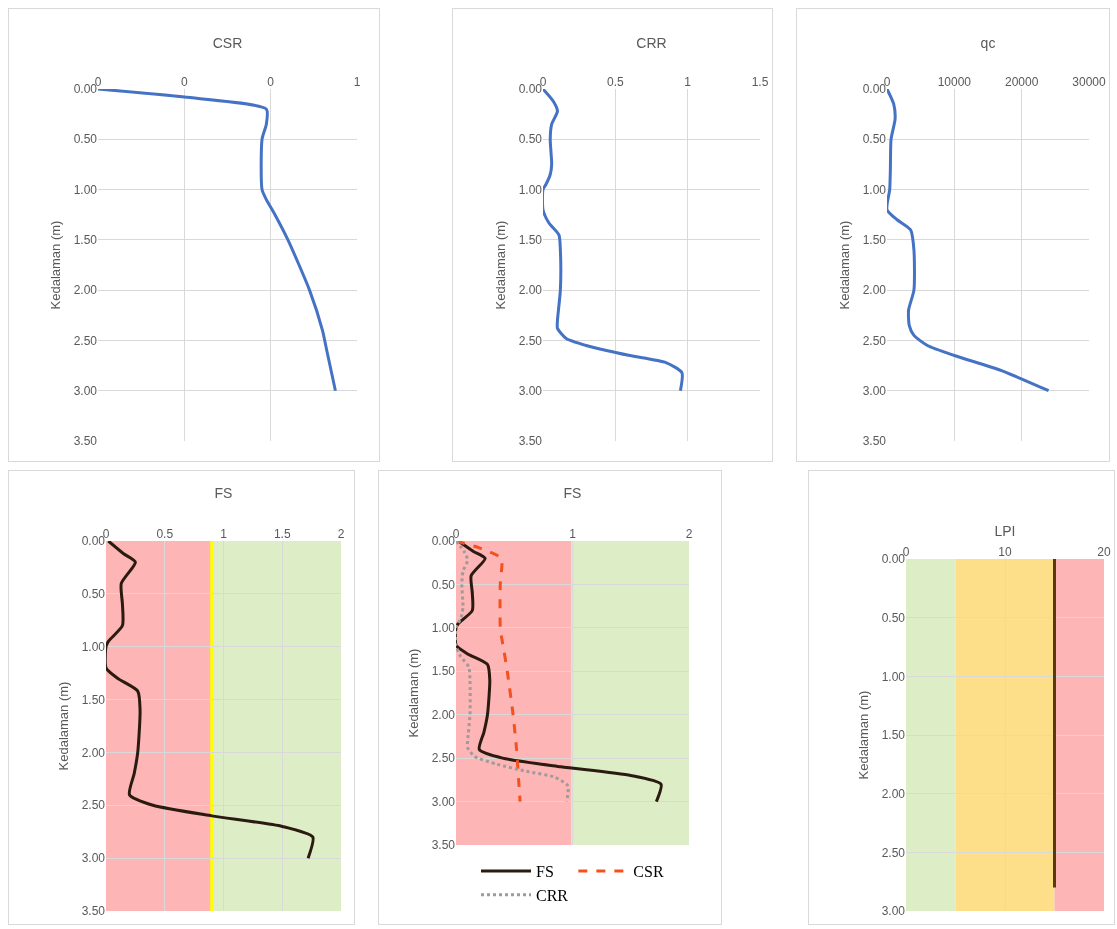  I want to click on legend-label: CRR, so click(552, 896).